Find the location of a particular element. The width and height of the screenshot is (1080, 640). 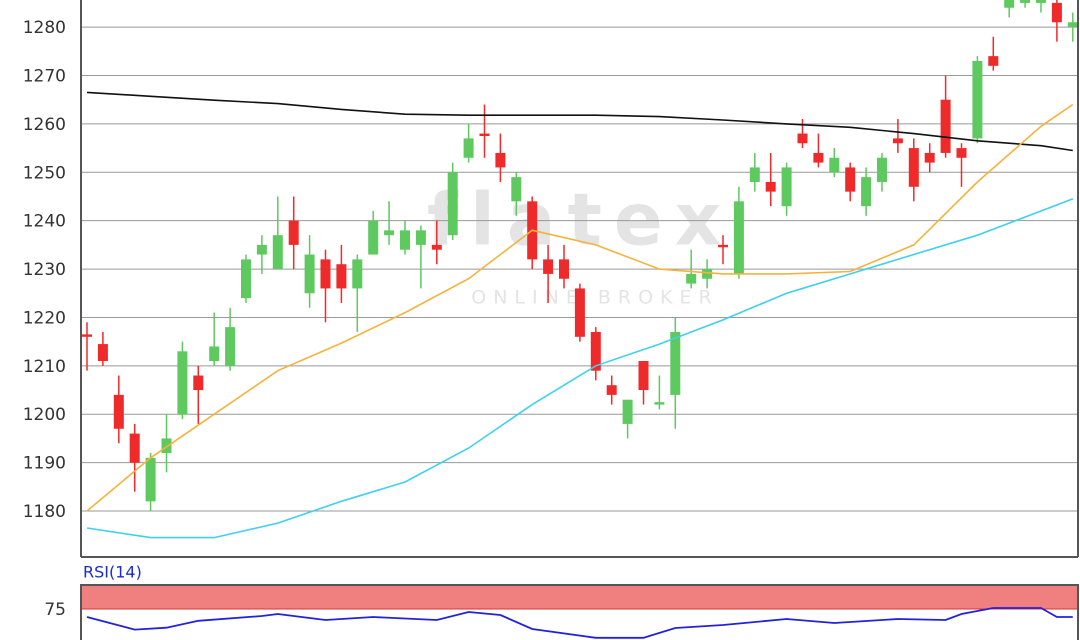

y-tick-label: 1250 is located at coordinates (44, 173).